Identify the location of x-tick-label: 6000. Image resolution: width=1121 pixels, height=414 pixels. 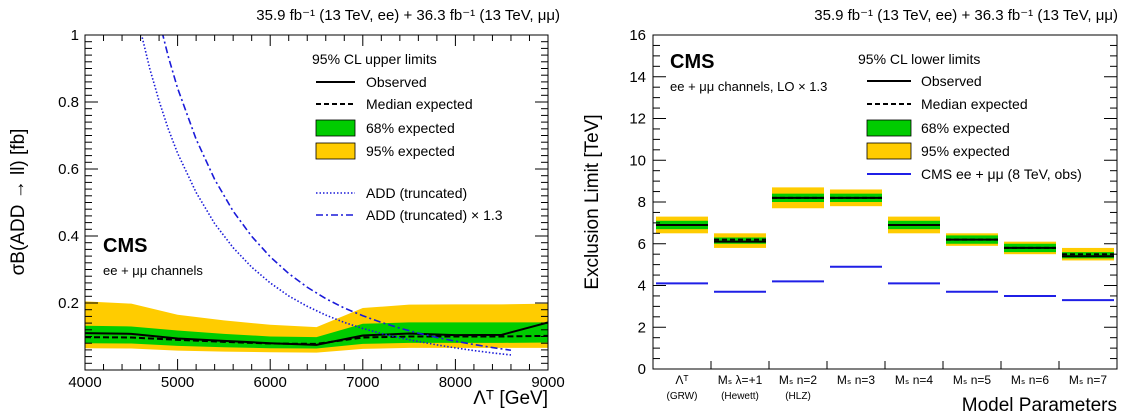
(270, 382).